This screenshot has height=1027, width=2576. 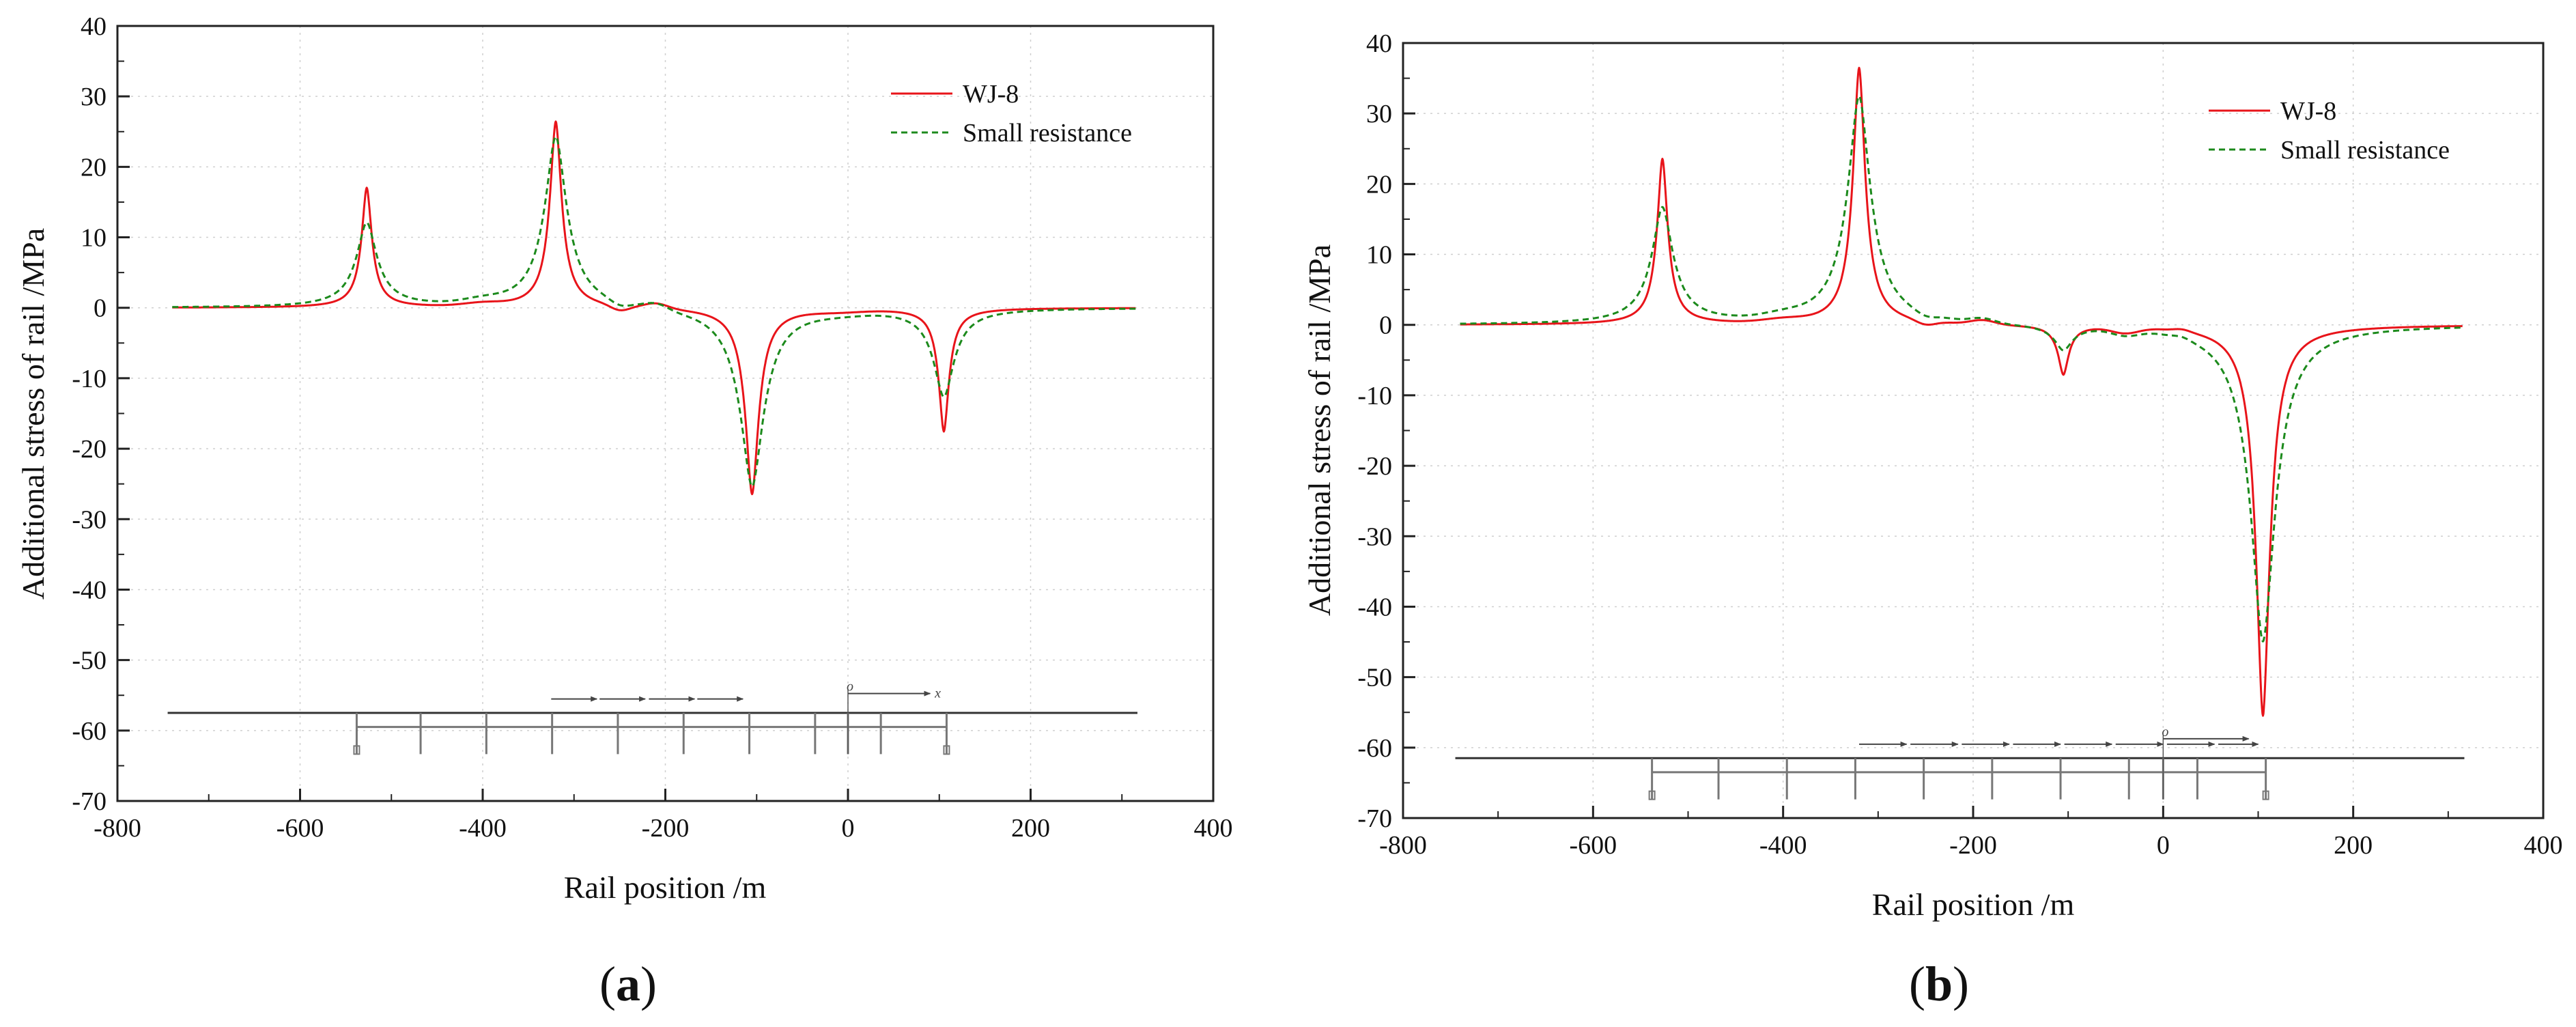 What do you see at coordinates (991, 94) in the screenshot?
I see `legend-label-wj8-a: WJ-8` at bounding box center [991, 94].